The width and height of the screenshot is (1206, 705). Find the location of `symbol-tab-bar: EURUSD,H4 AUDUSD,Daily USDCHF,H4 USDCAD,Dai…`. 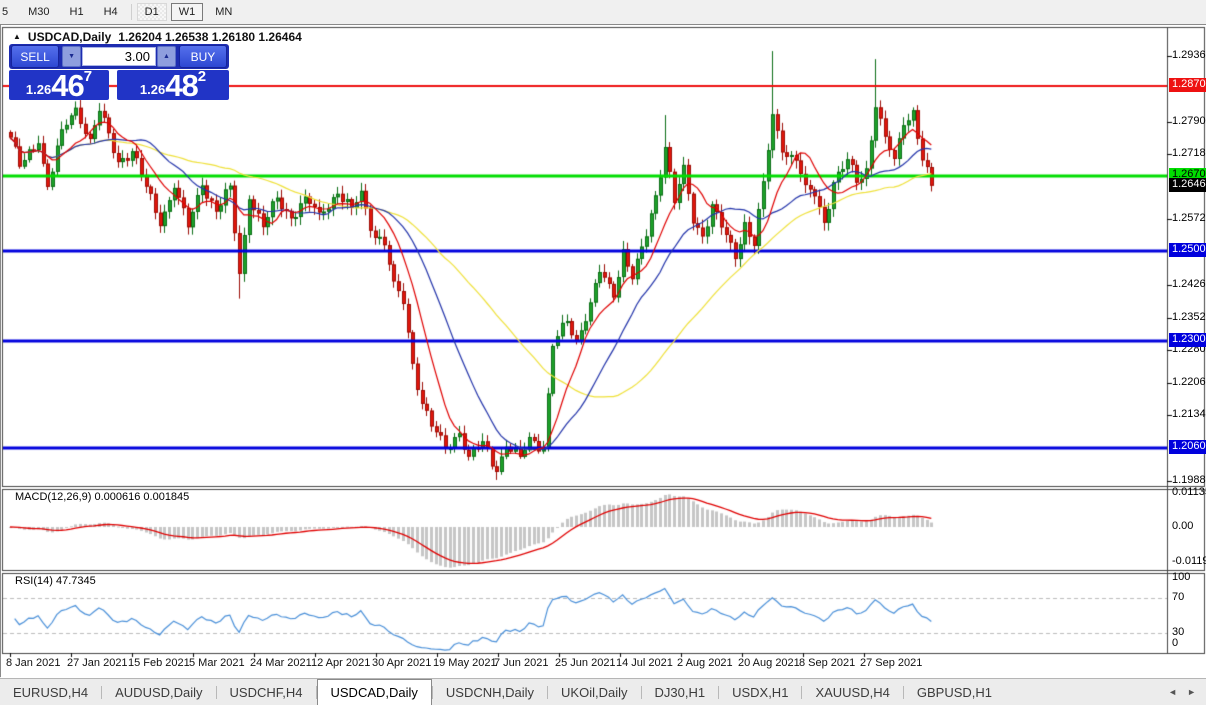

symbol-tab-bar: EURUSD,H4 AUDUSD,Daily USDCHF,H4 USDCAD,Dai… is located at coordinates (603, 691).